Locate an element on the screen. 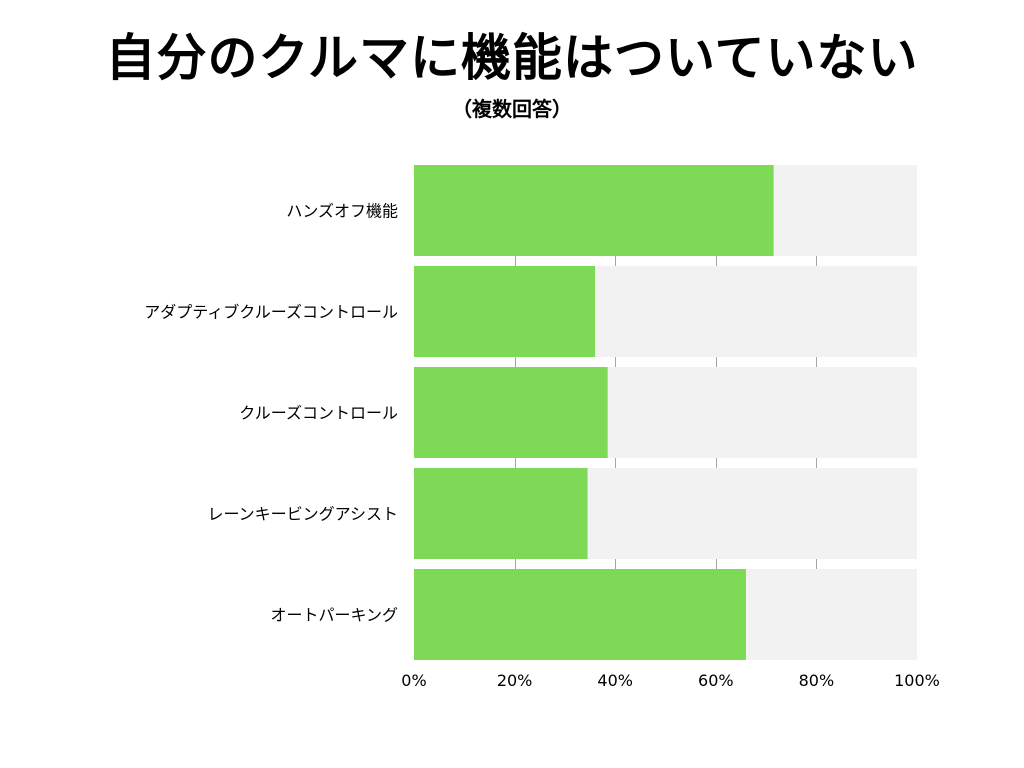 The height and width of the screenshot is (768, 1024). category-label: ハンズオフ機能 is located at coordinates (342, 211).